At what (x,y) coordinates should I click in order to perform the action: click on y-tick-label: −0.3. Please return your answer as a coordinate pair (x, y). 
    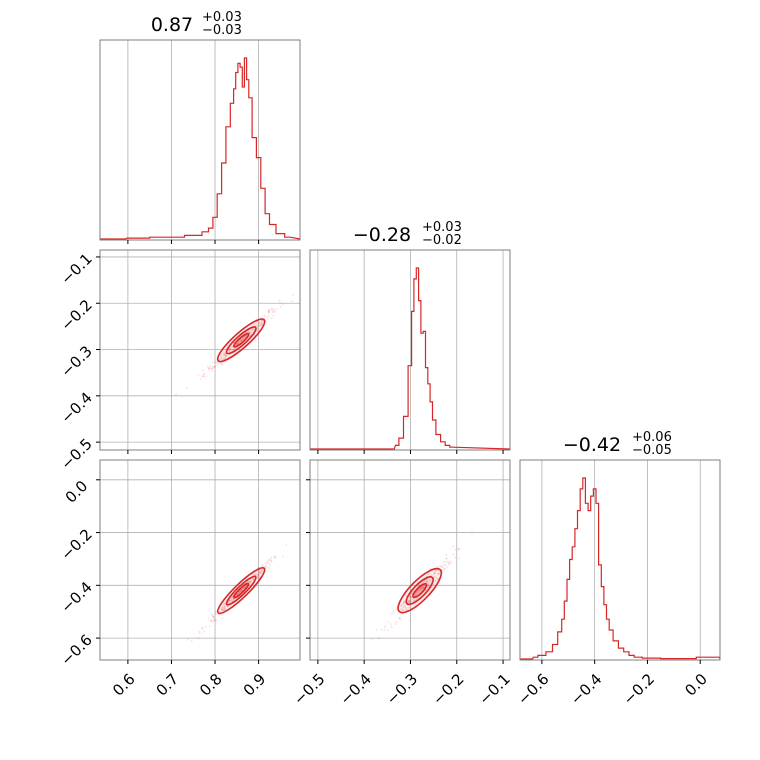
    Looking at the image, I should click on (76, 361).